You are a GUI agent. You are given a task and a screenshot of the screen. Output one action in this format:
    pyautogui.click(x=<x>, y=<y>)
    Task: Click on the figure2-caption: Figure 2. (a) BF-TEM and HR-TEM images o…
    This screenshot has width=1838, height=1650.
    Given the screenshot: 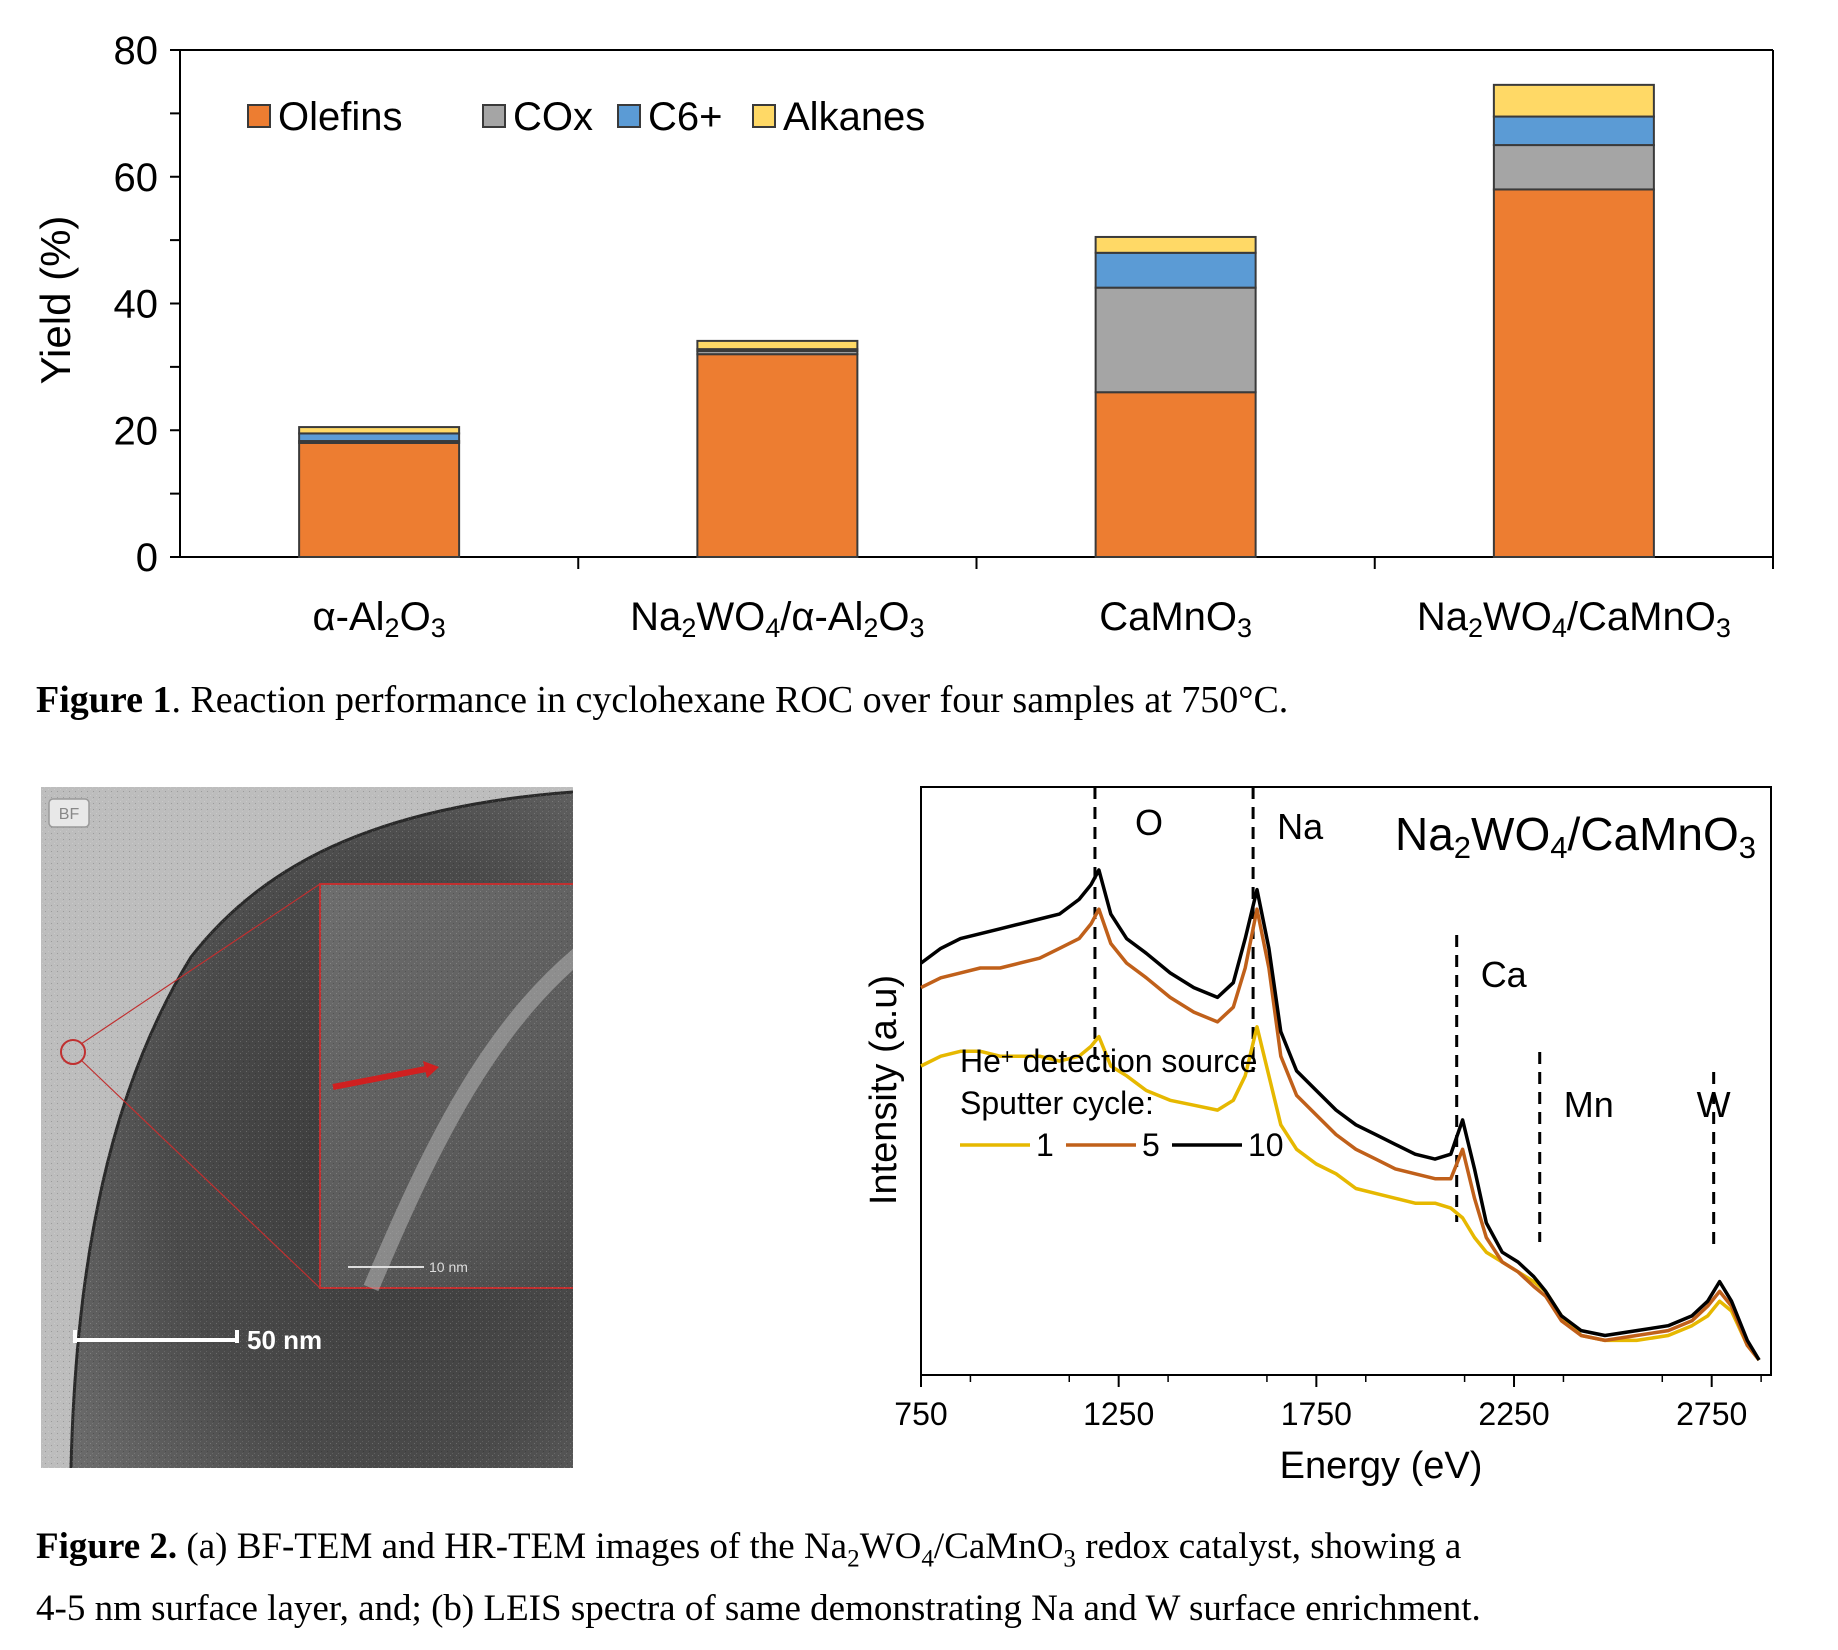 What is the action you would take?
    pyautogui.click(x=931, y=1578)
    